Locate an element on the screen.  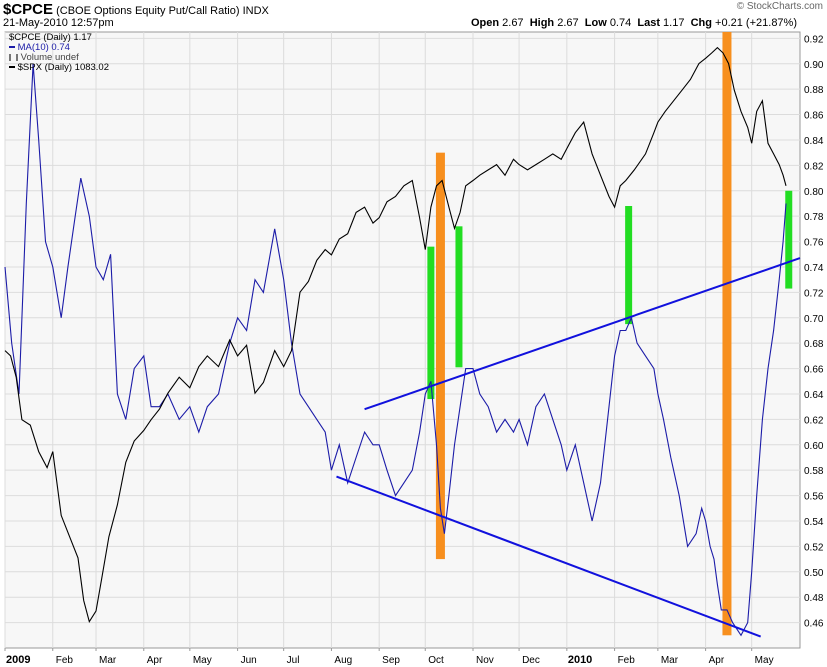
y-tick-label: 0.66 is located at coordinates (814, 370).